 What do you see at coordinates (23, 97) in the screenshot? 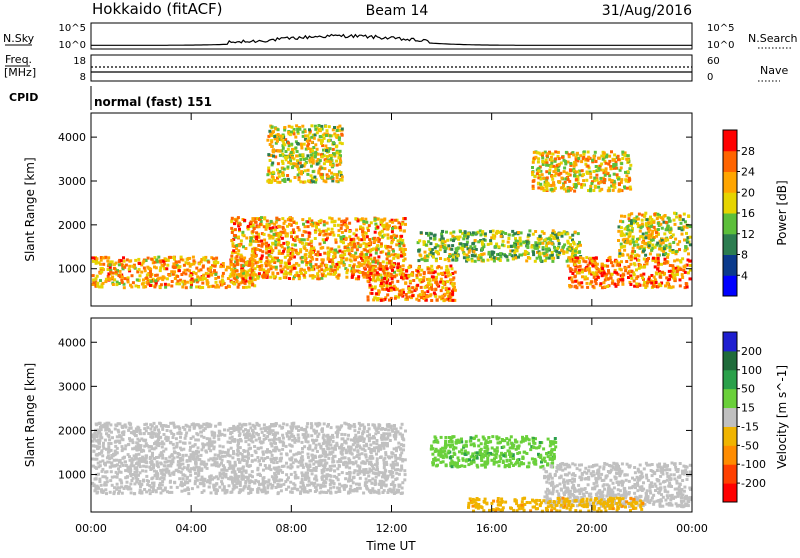
I see `cpid-label: CPID` at bounding box center [23, 97].